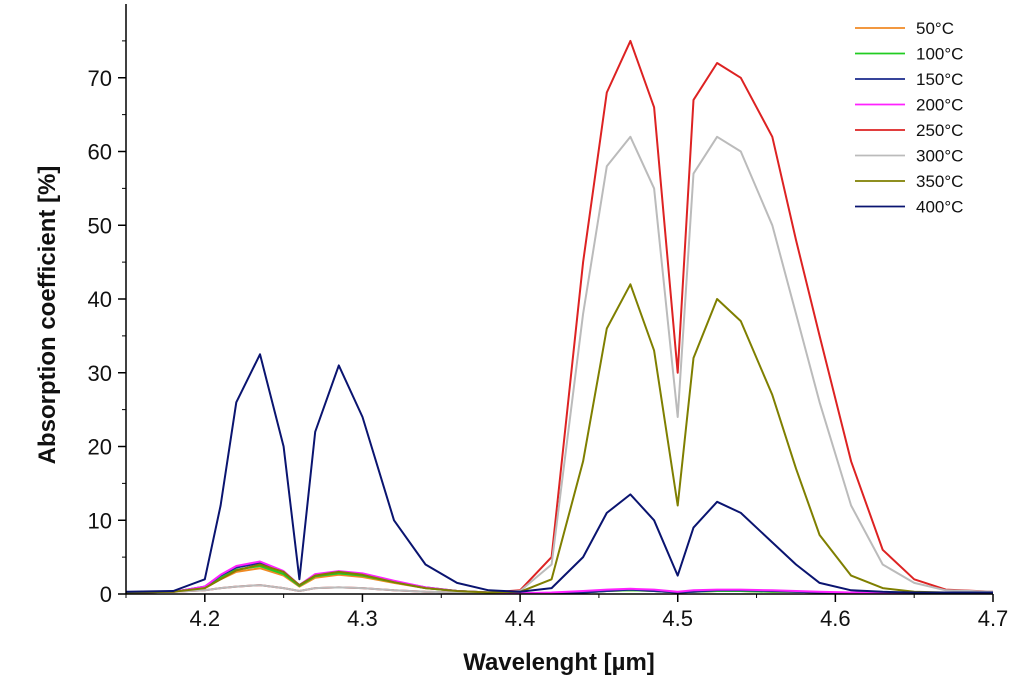 The image size is (1023, 683). I want to click on y-tick-label: 60, so click(100, 152).